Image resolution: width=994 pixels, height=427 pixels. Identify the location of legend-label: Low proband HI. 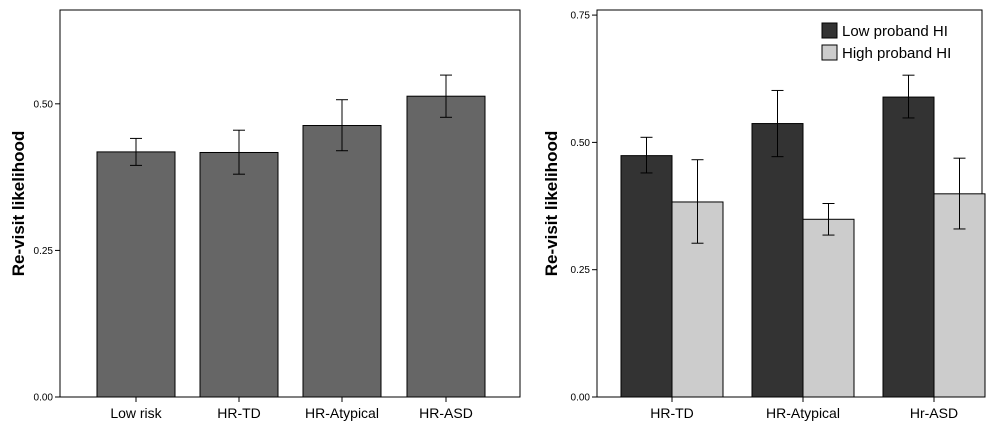
(895, 31).